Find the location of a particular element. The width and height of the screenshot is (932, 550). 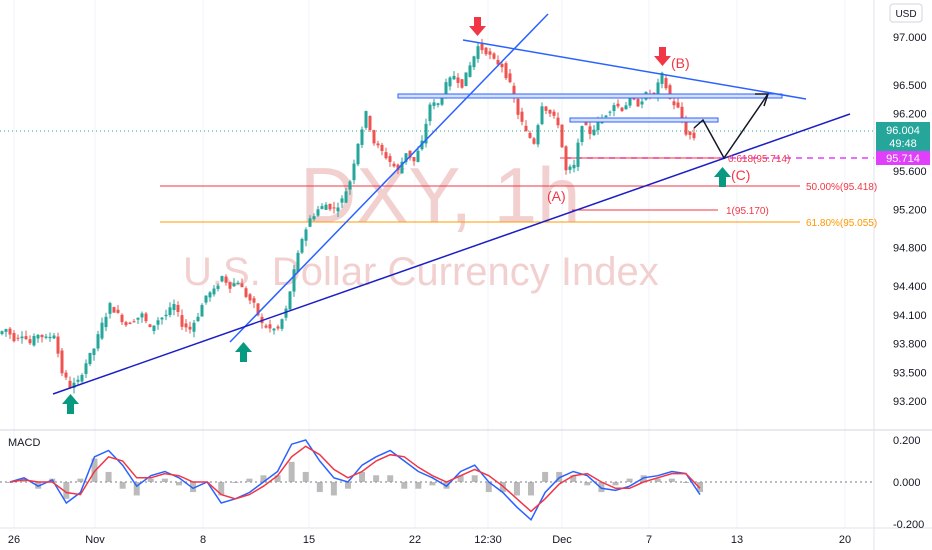

arrow-down-b is located at coordinates (662, 56).